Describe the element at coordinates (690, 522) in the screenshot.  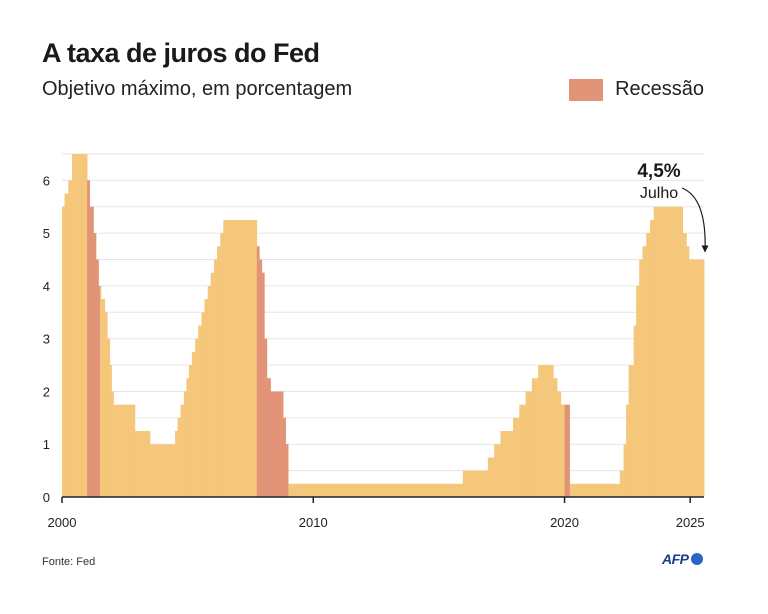
I see `x-tick-label: 2025` at that location.